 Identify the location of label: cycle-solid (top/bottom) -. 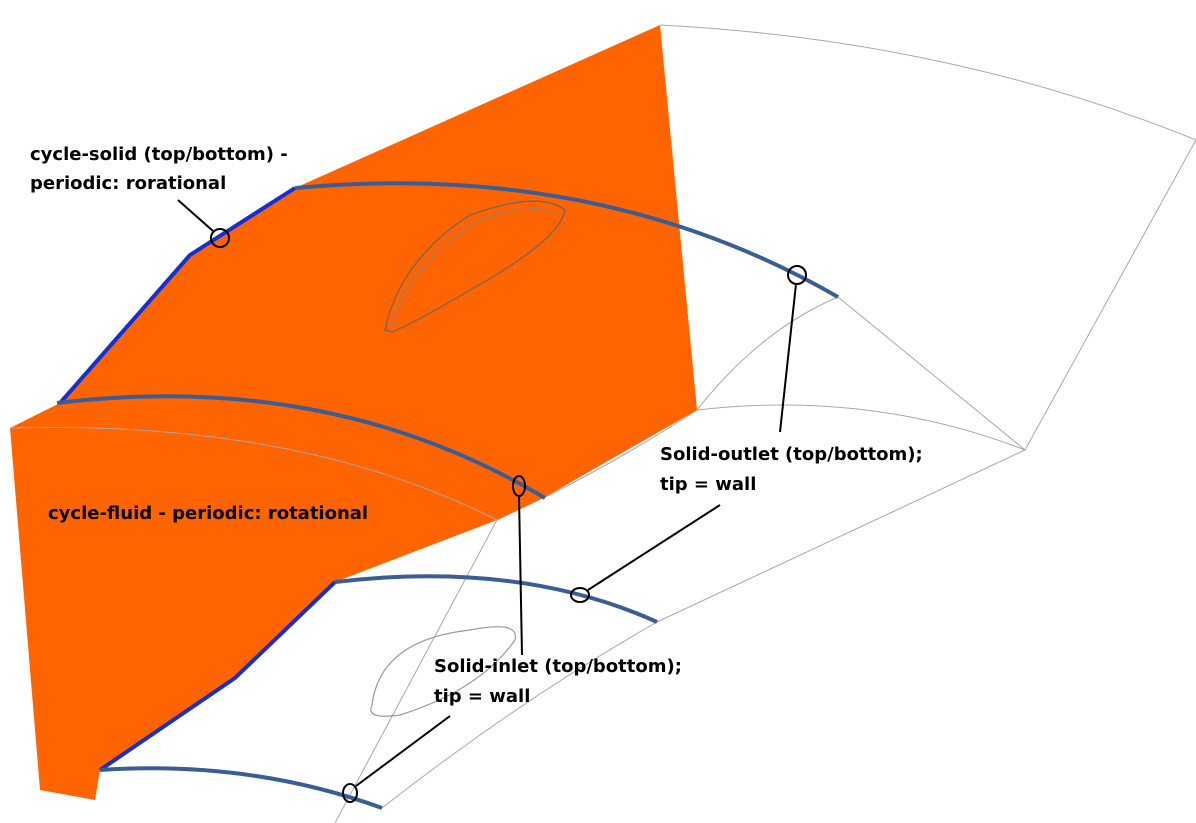
(159, 154).